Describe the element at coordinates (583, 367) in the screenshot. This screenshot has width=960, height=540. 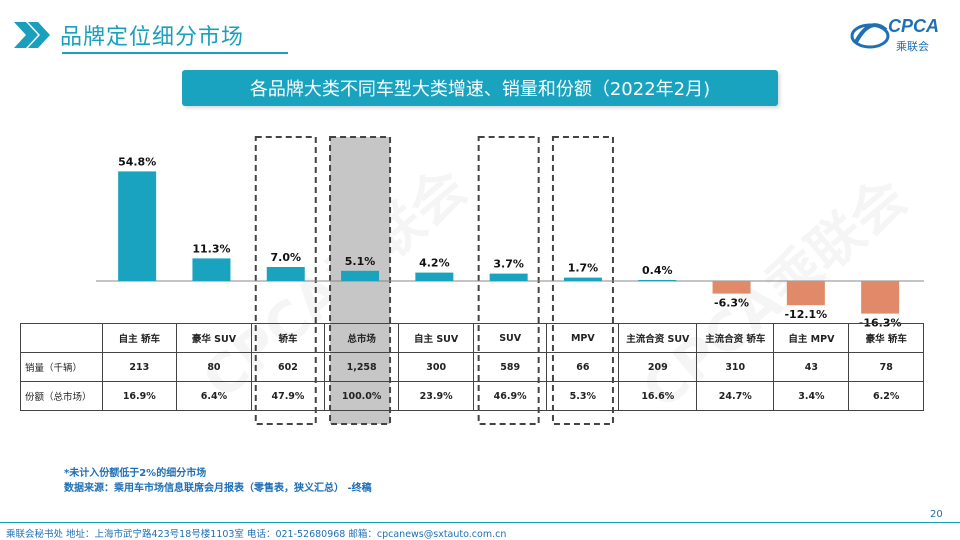
I see `table-cell-0-6: 66` at that location.